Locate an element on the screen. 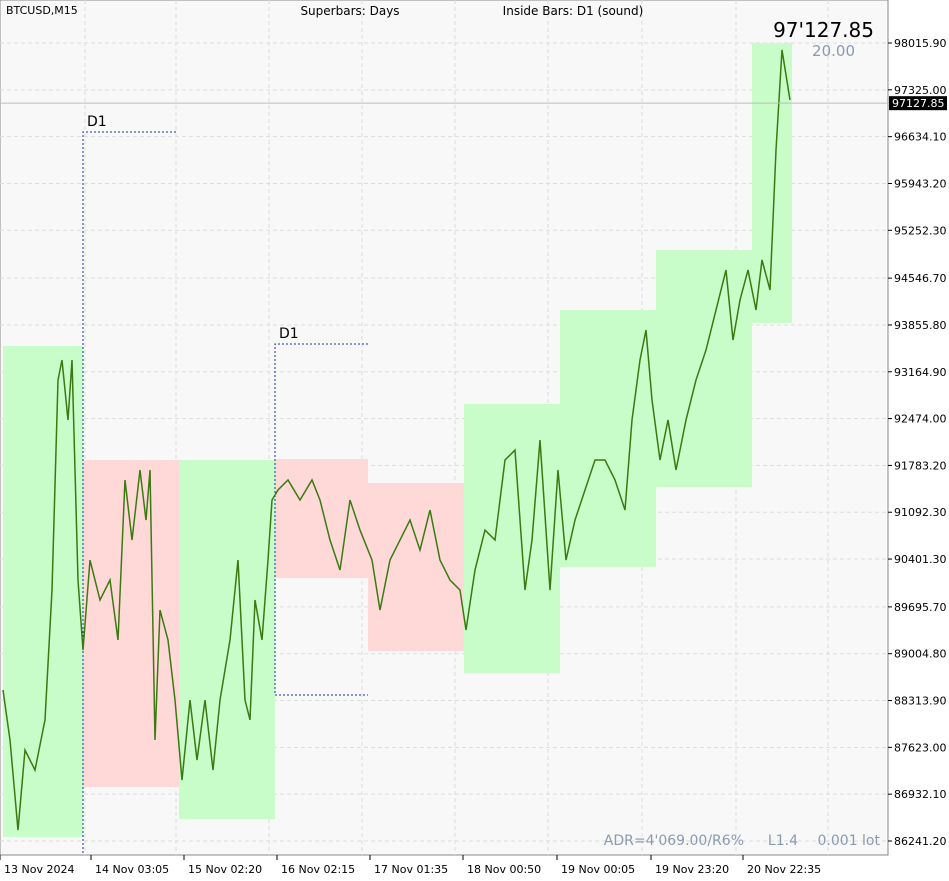 Image resolution: width=949 pixels, height=881 pixels. y-tick-label: 95943.20 is located at coordinates (920, 183).